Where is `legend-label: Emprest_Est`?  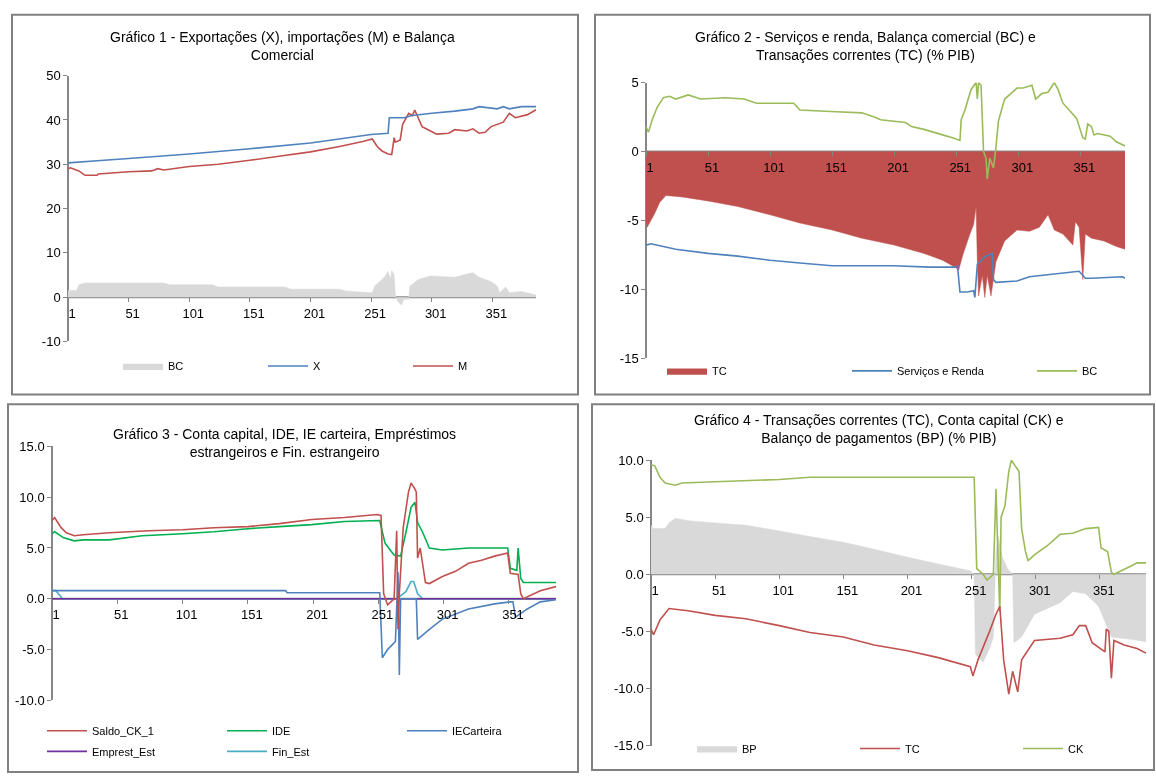 legend-label: Emprest_Est is located at coordinates (123, 751).